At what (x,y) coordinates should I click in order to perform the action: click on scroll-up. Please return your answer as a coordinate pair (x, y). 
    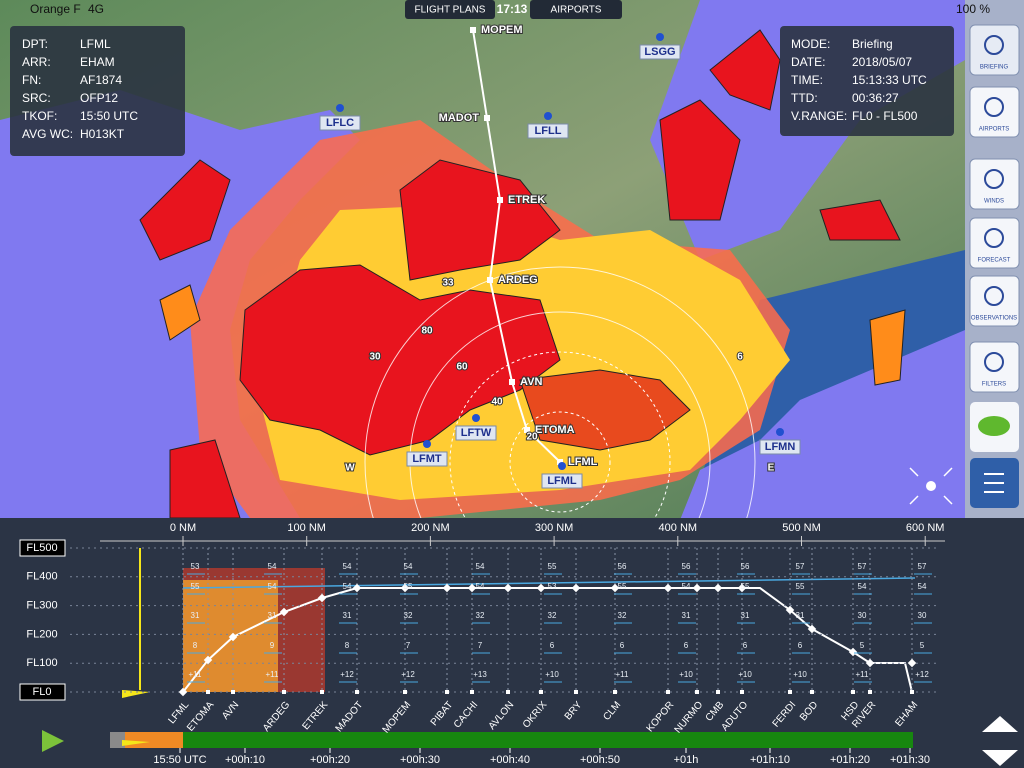
    Looking at the image, I should click on (1000, 724).